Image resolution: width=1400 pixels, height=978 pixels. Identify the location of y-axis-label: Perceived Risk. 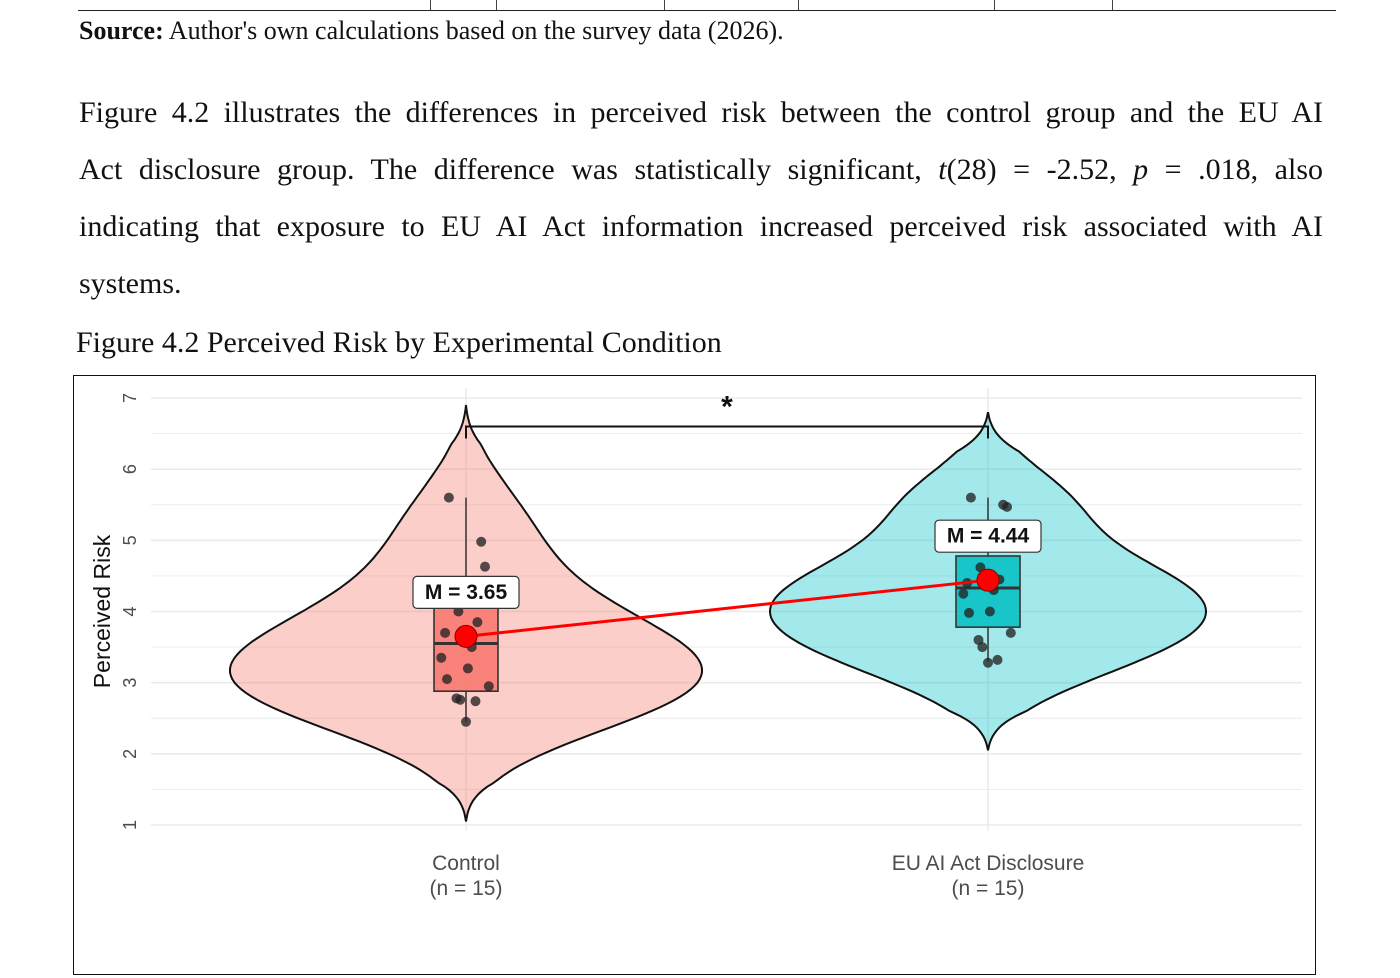
(102, 611).